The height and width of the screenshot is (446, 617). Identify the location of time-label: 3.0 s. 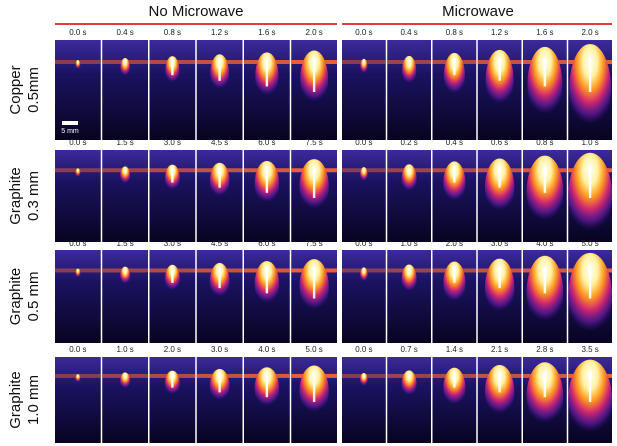
(172, 142).